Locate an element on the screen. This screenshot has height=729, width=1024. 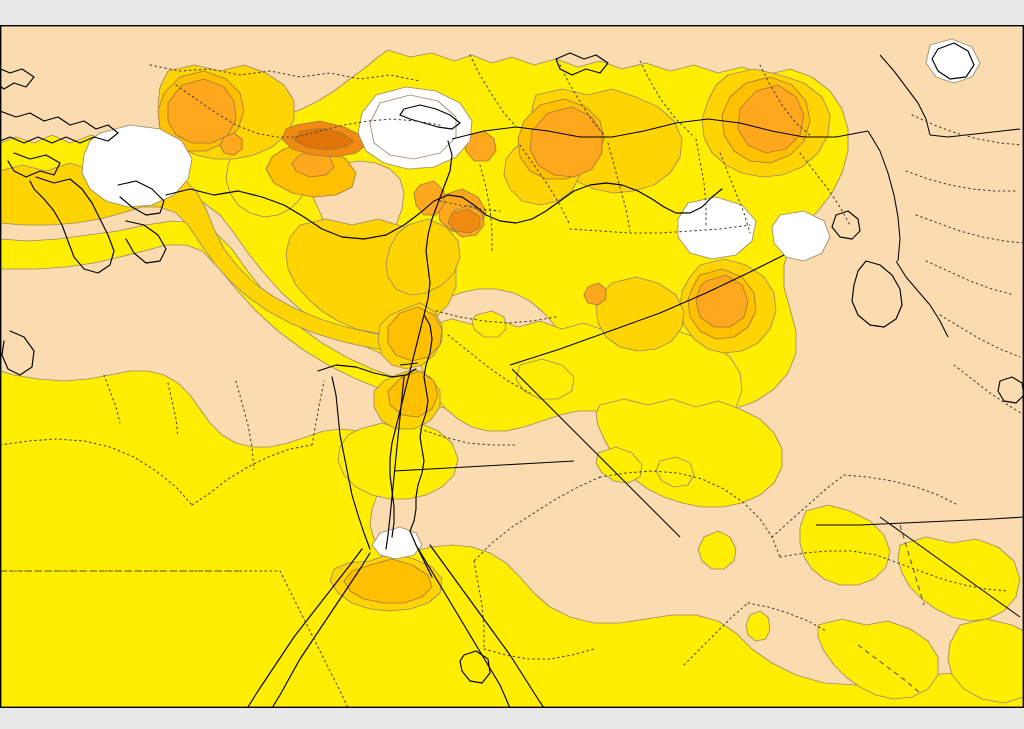
coastline-red-sea-west is located at coordinates (463, 626).